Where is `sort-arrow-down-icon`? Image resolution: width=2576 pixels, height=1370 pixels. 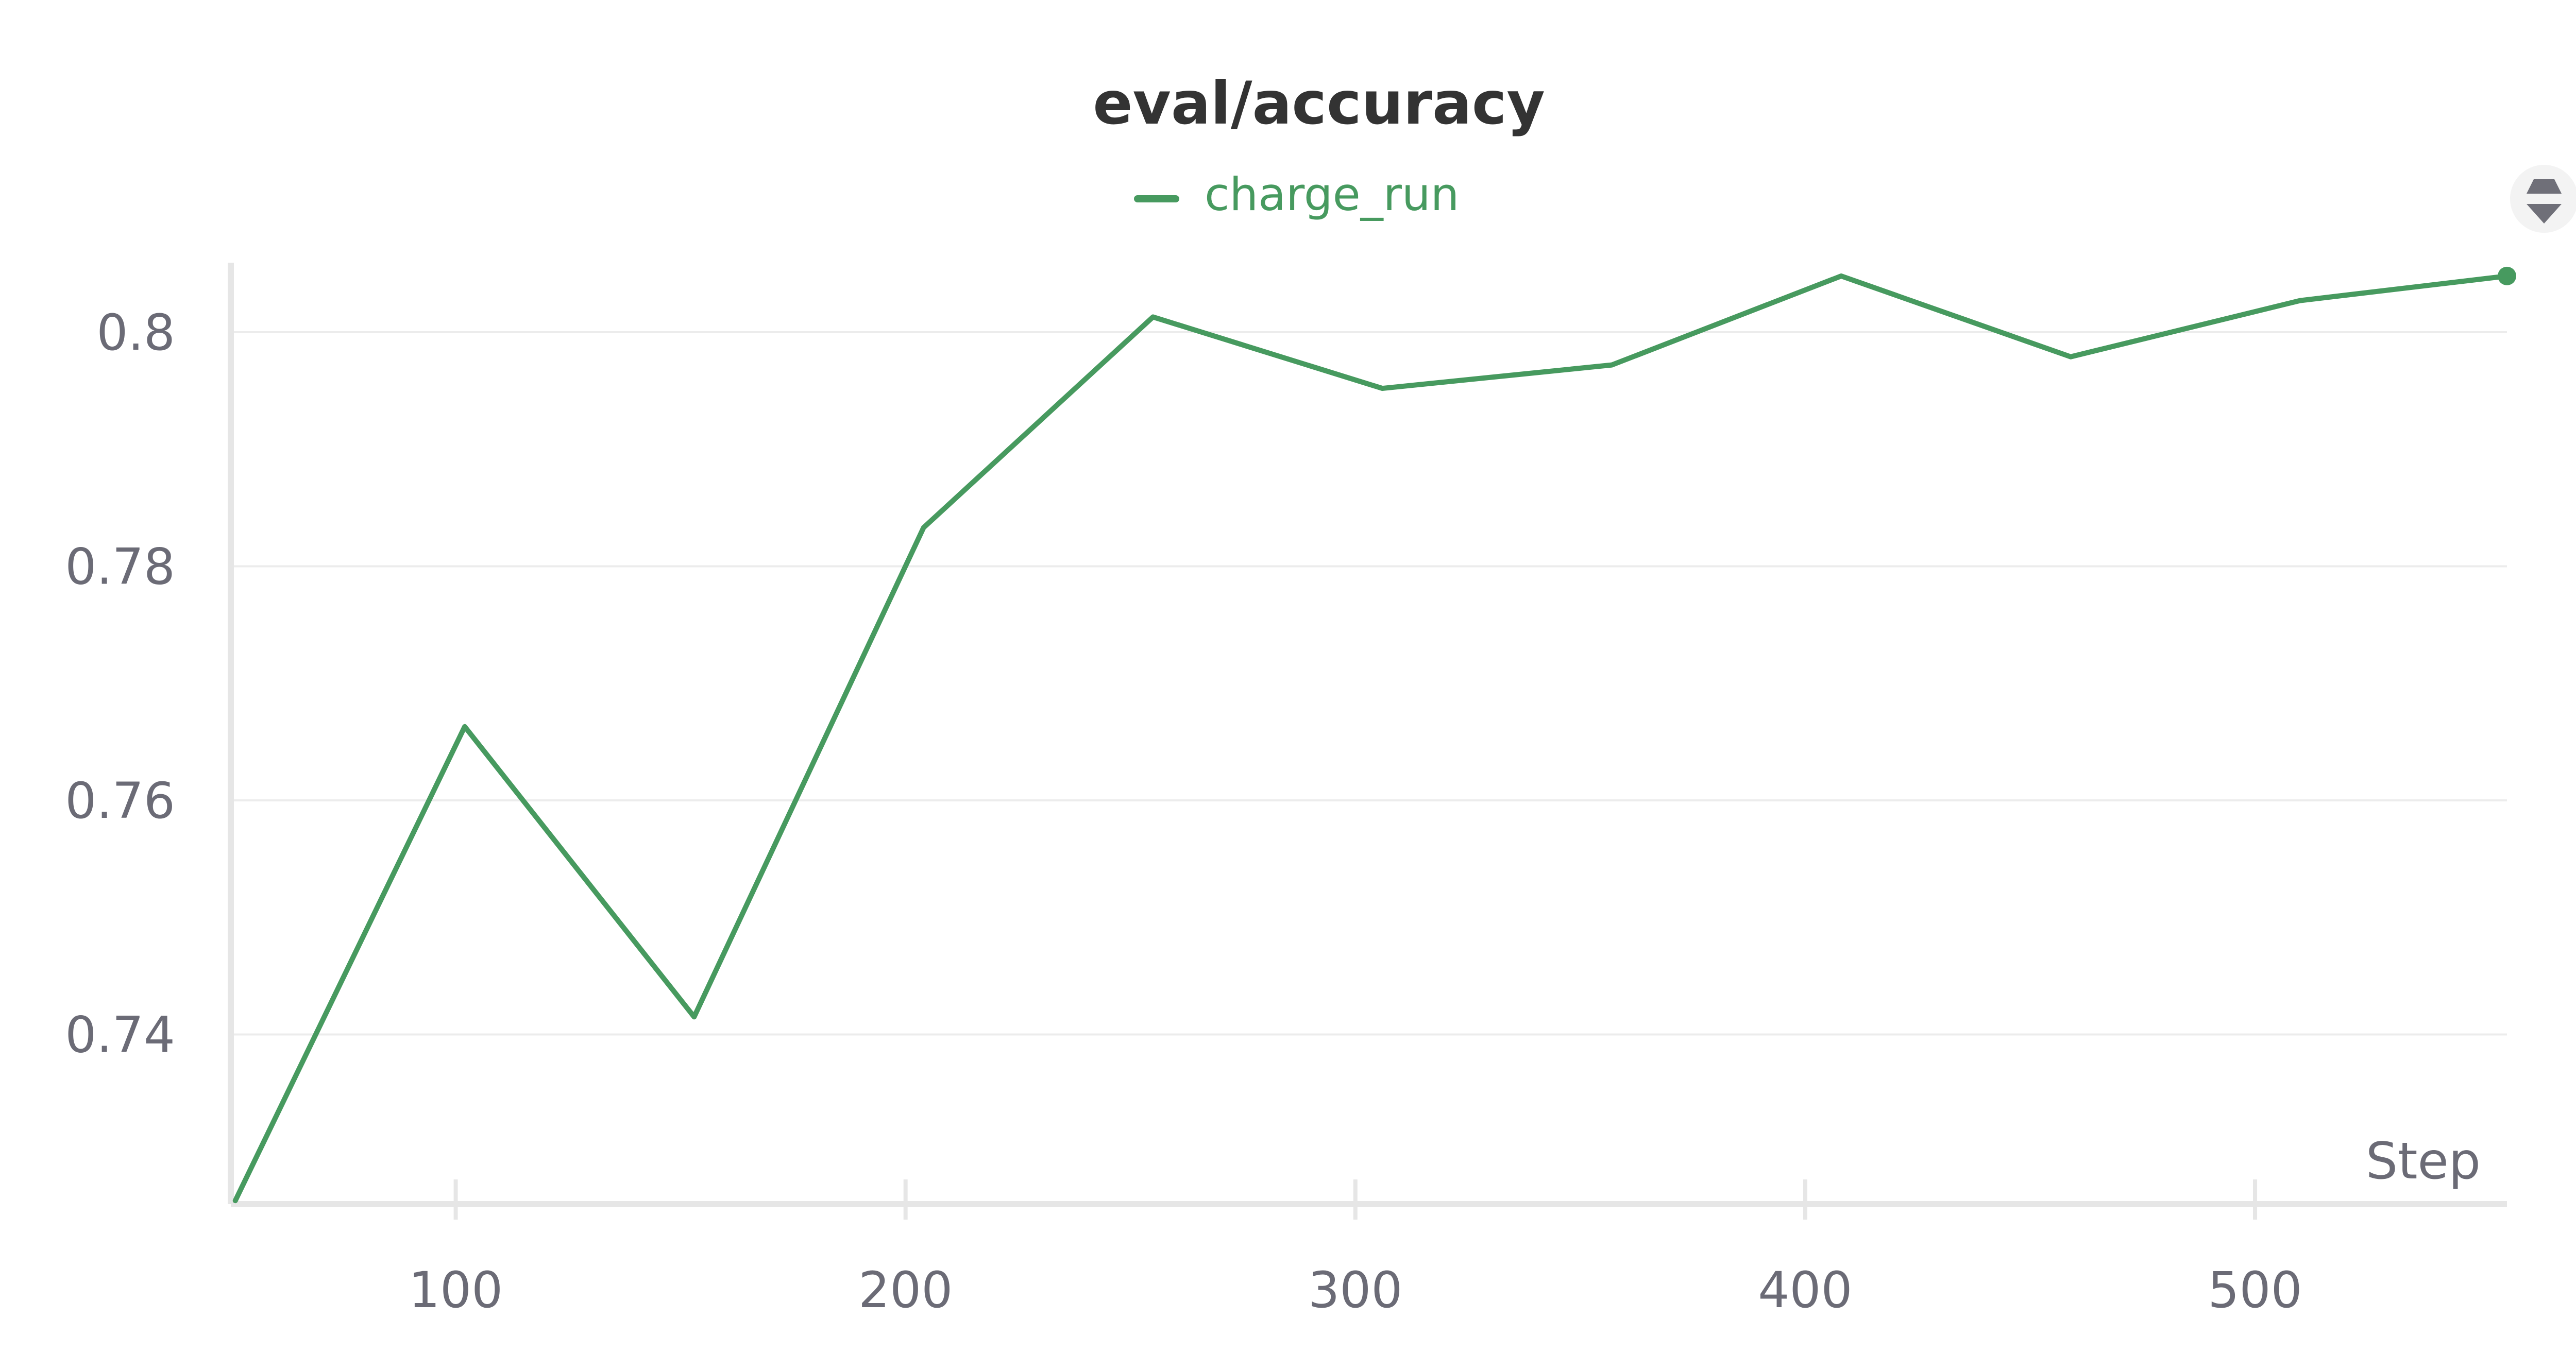
sort-arrow-down-icon is located at coordinates (2544, 214).